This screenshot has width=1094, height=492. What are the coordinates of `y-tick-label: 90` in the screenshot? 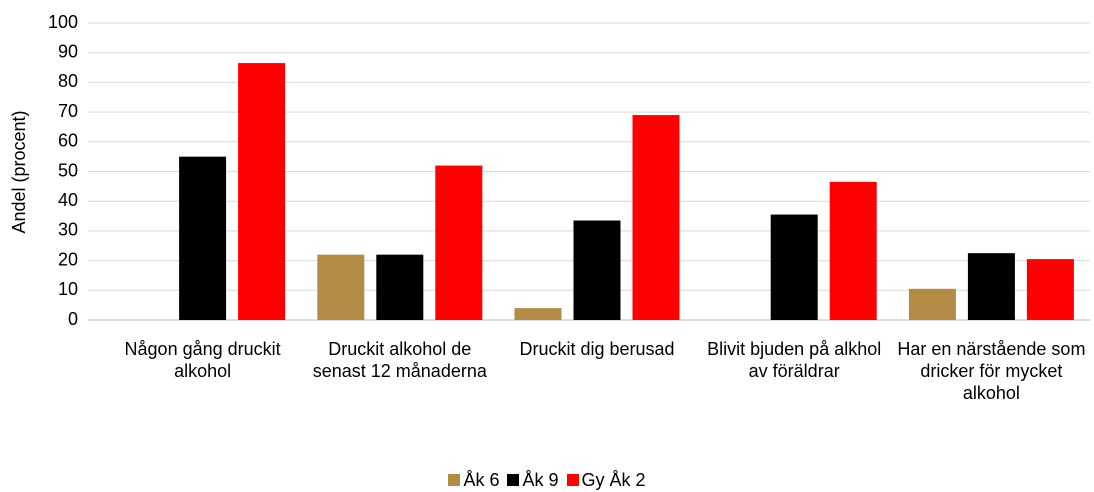 It's located at (68, 51).